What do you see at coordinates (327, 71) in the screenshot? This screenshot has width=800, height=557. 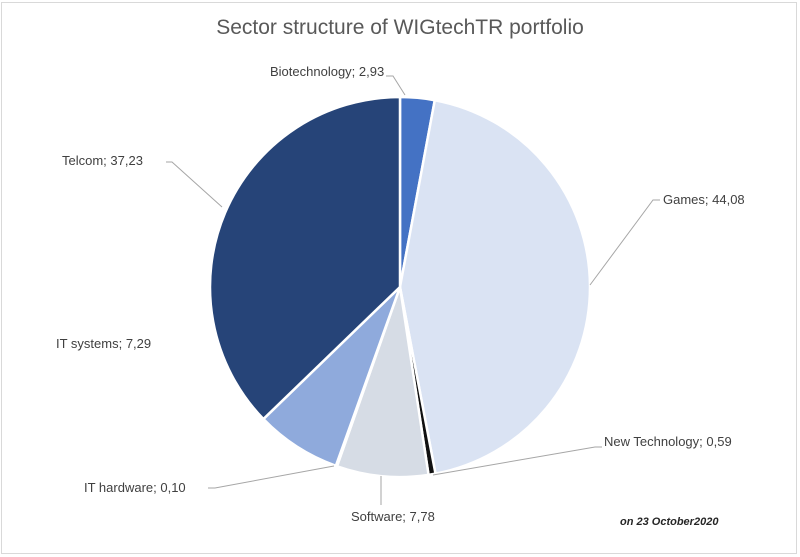 I see `data-label-biotechnology: Biotechnology; 2,93` at bounding box center [327, 71].